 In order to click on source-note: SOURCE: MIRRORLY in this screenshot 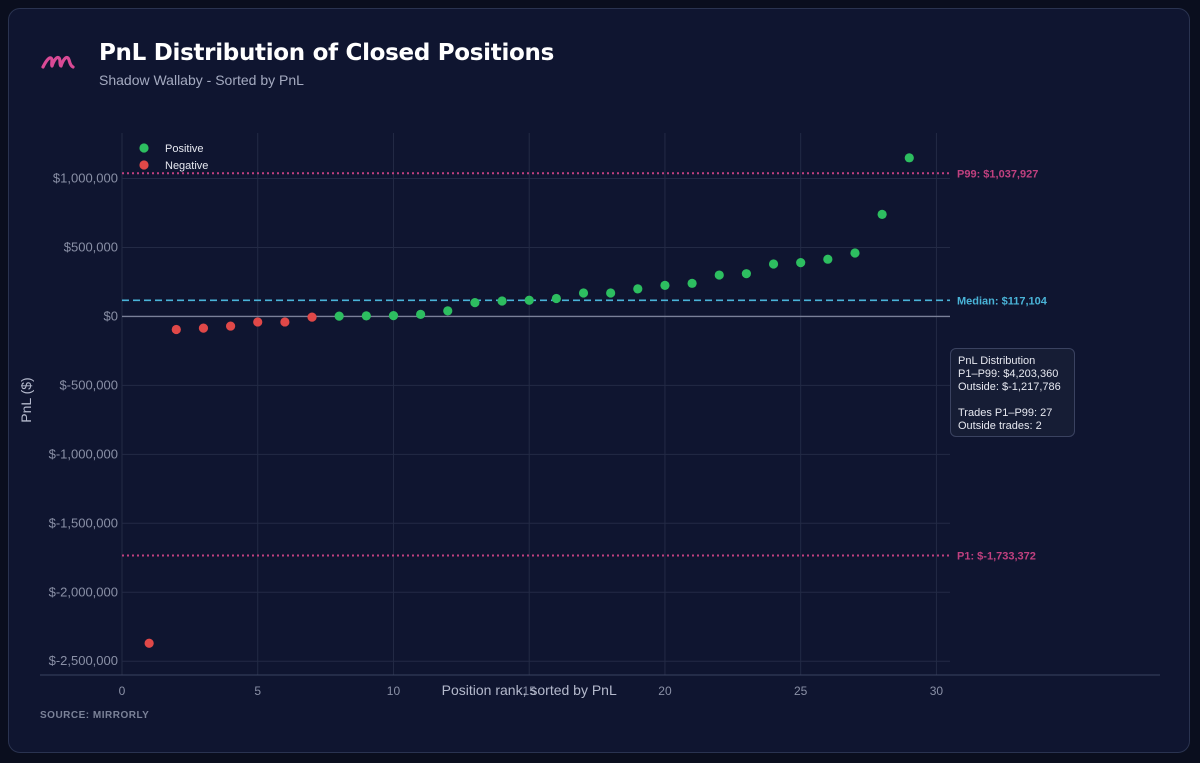, I will do `click(95, 715)`.